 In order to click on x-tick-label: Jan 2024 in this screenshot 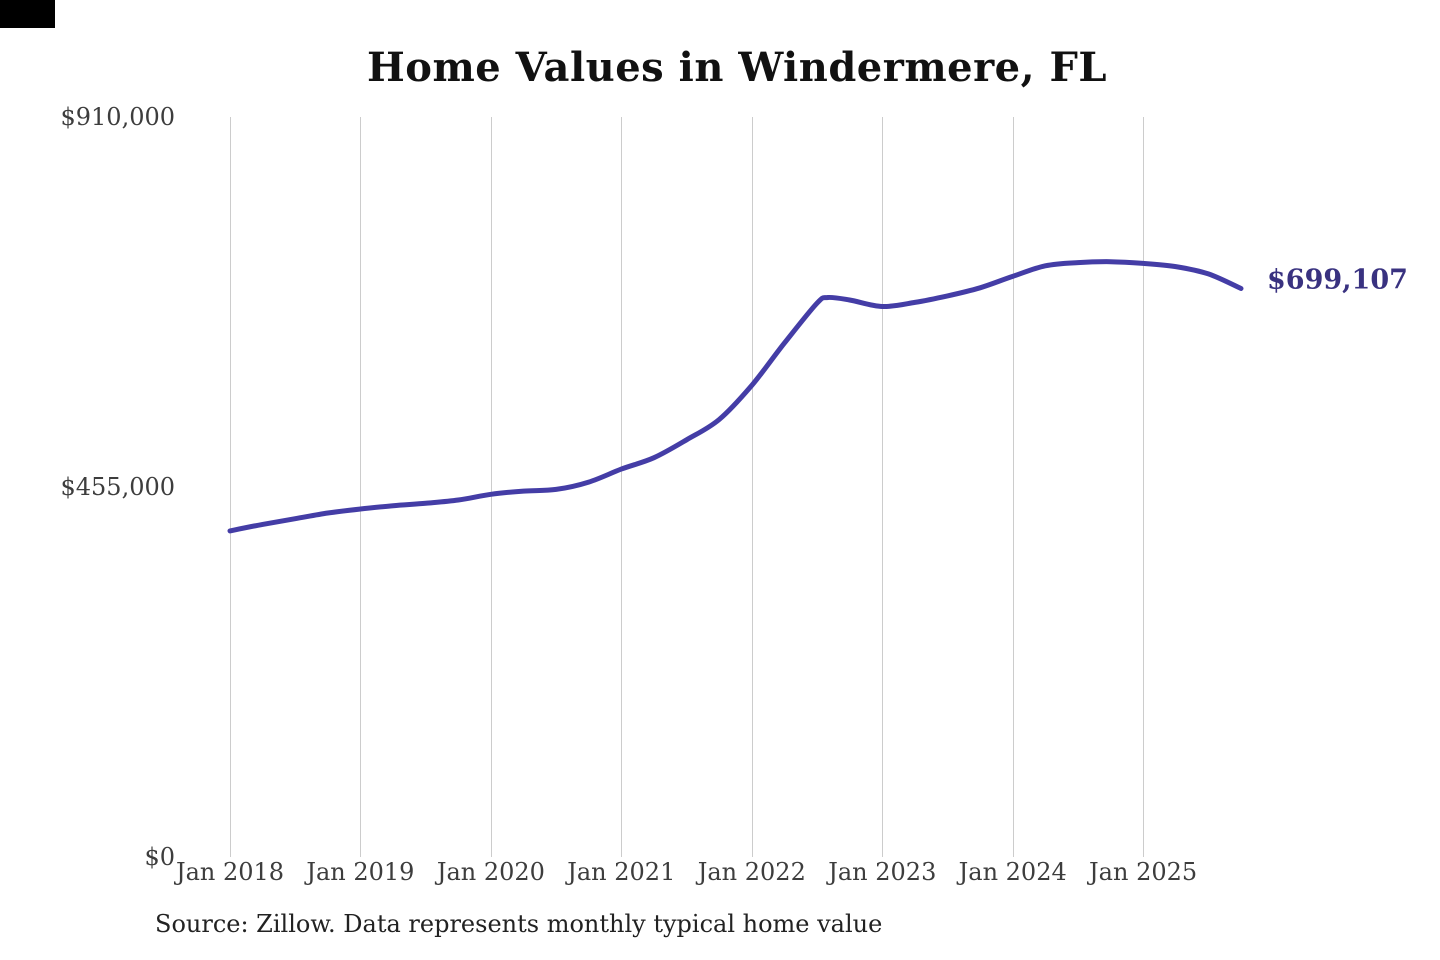, I will do `click(1012, 872)`.